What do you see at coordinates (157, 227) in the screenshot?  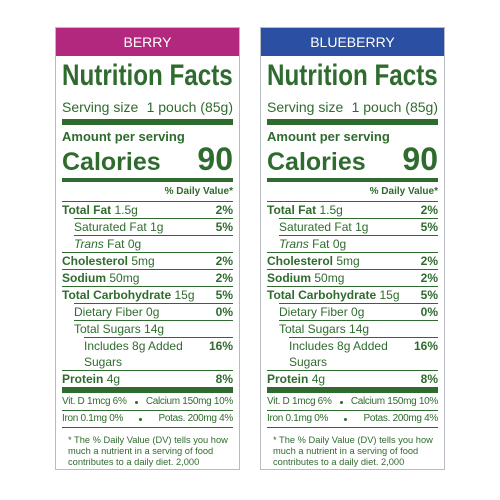 I see `nutrient-amount: 1g` at bounding box center [157, 227].